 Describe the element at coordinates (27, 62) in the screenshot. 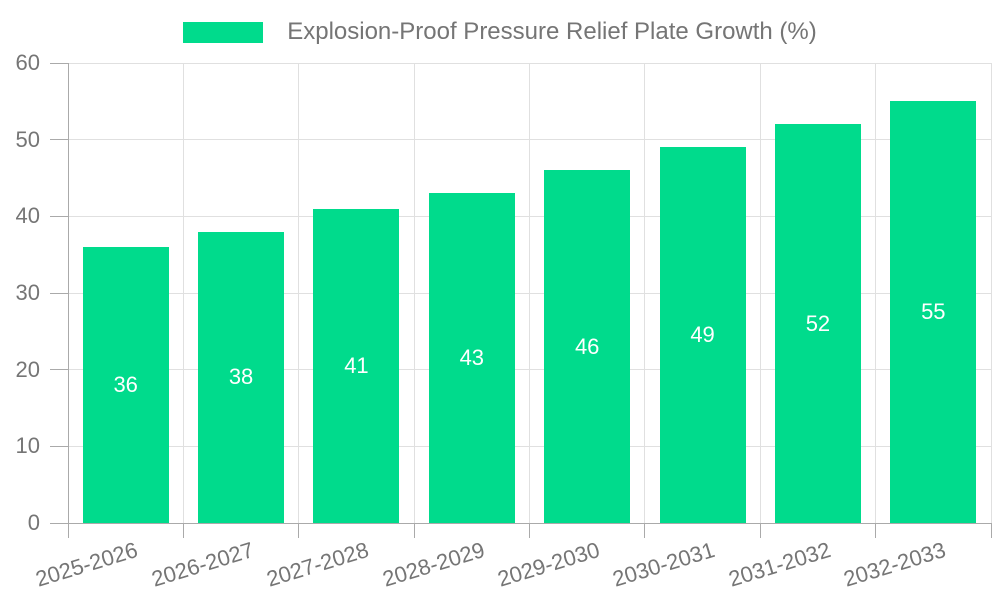

I see `y-tick-label: 60` at that location.